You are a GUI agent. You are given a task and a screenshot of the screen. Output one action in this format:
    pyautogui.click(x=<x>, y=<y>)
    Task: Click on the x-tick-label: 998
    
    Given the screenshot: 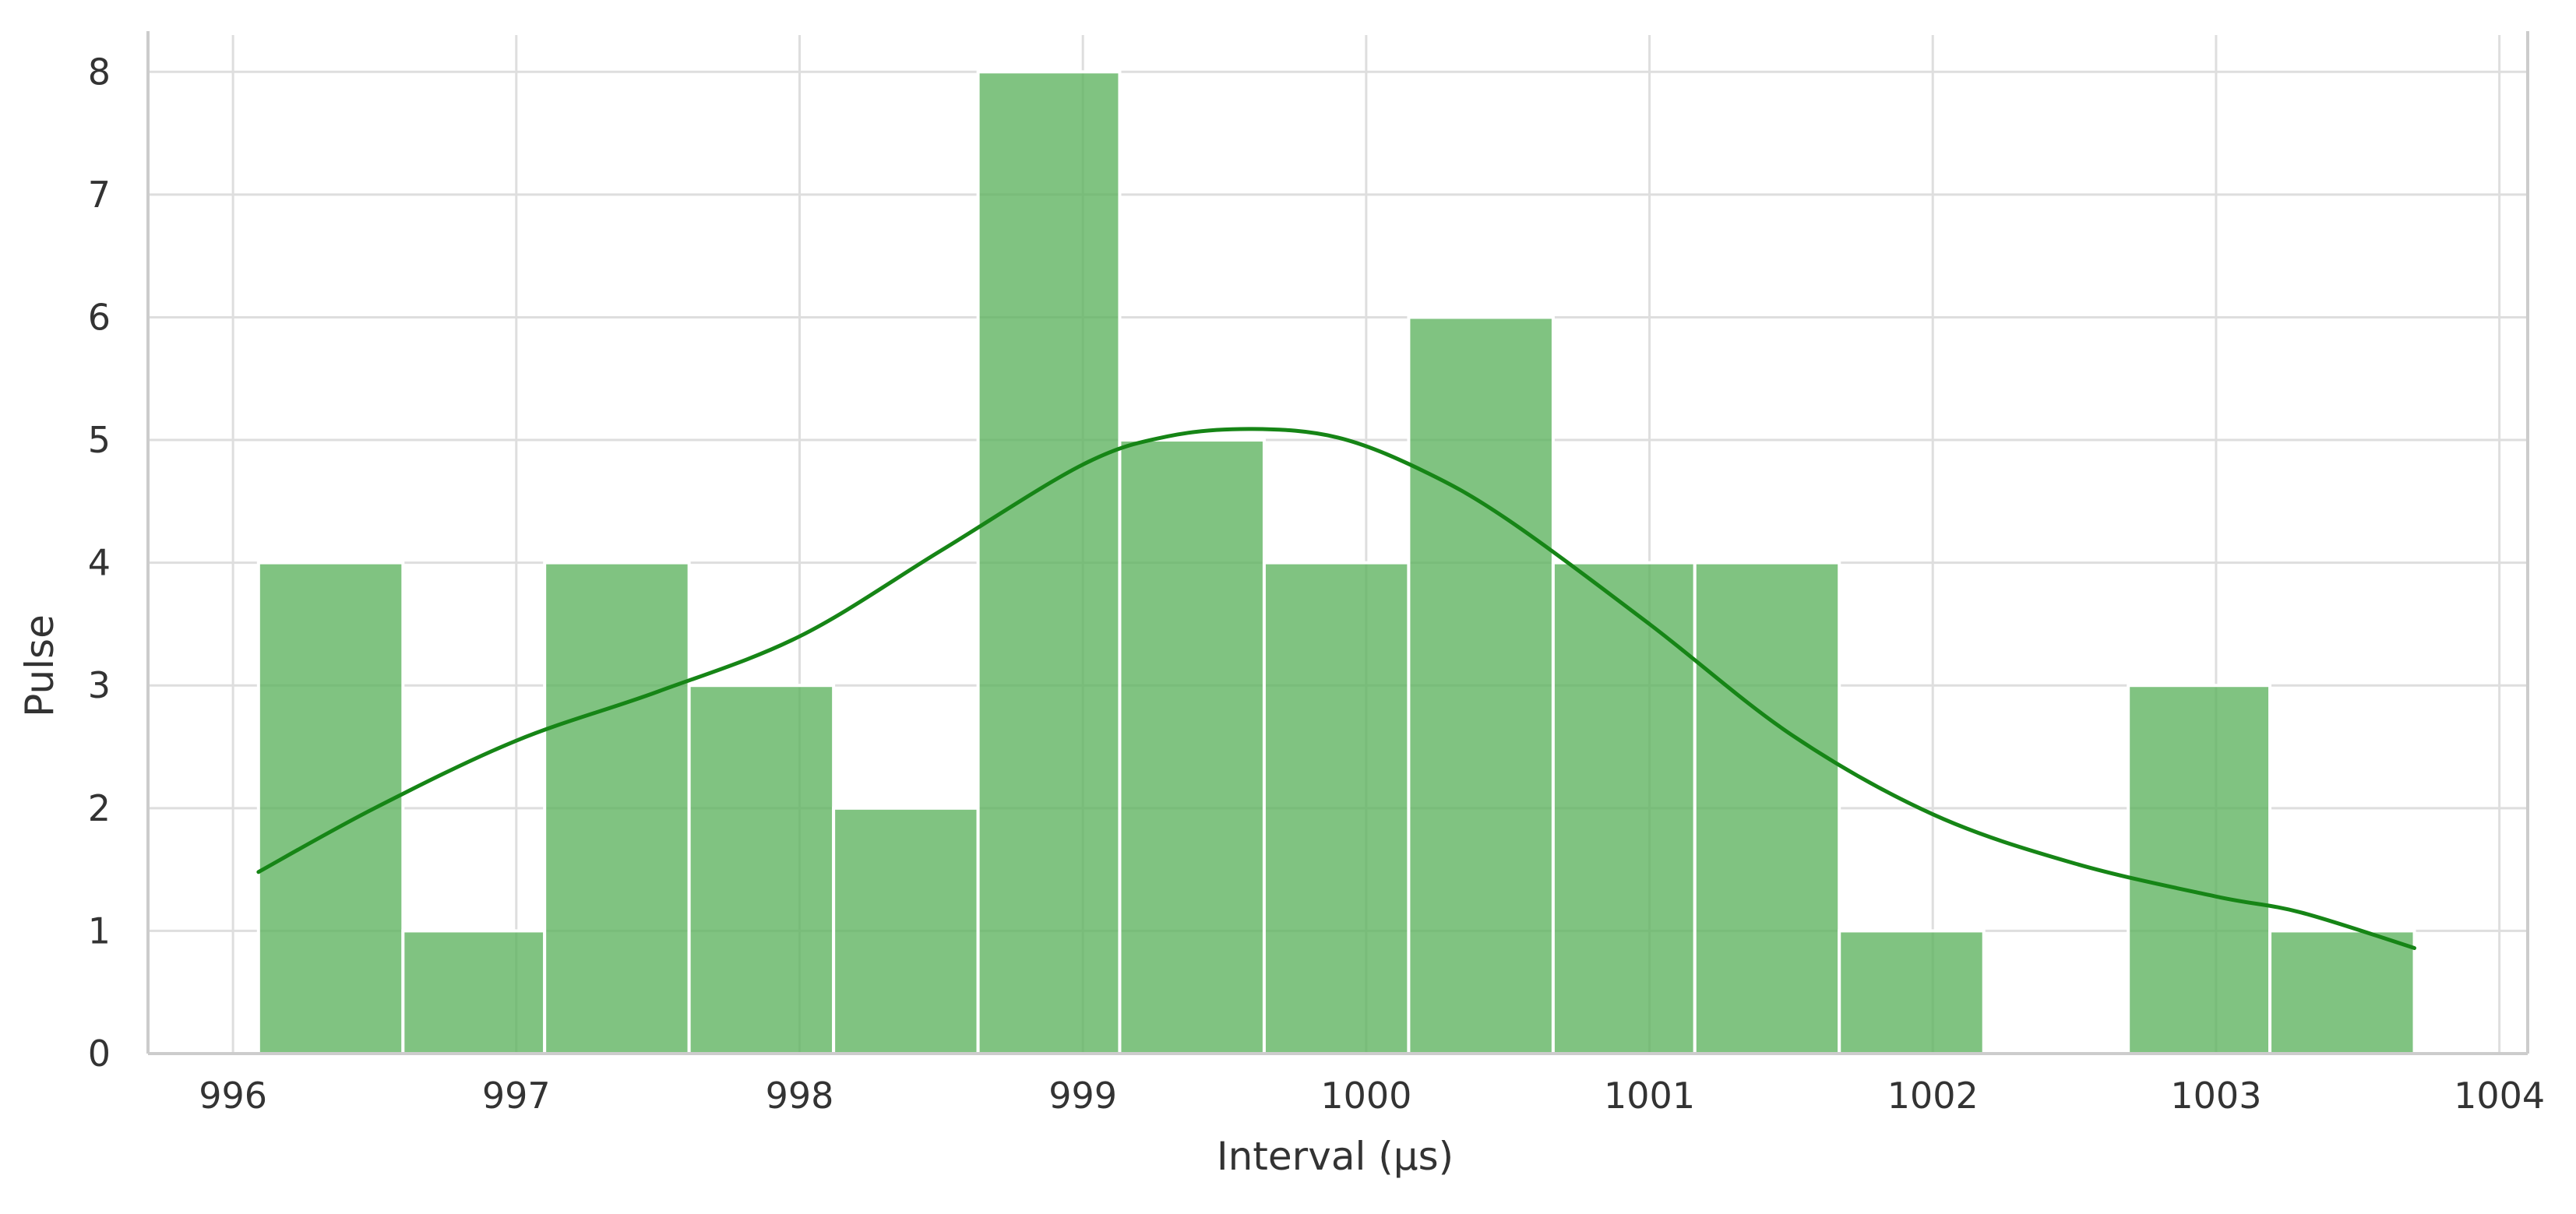 What is the action you would take?
    pyautogui.click(x=800, y=1096)
    